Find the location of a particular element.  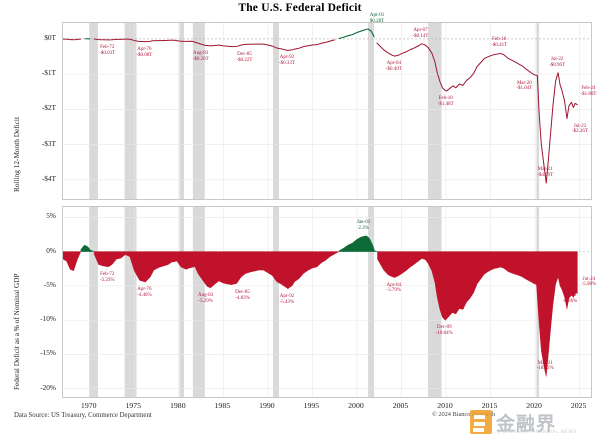

xtick-label: 2015 is located at coordinates (489, 405).